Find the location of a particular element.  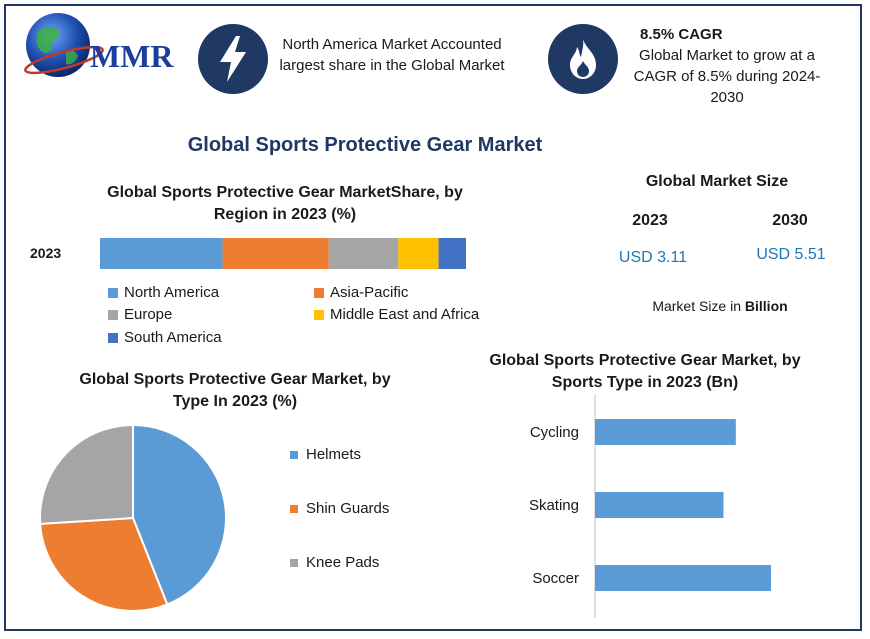

flame-icon is located at coordinates (583, 59).